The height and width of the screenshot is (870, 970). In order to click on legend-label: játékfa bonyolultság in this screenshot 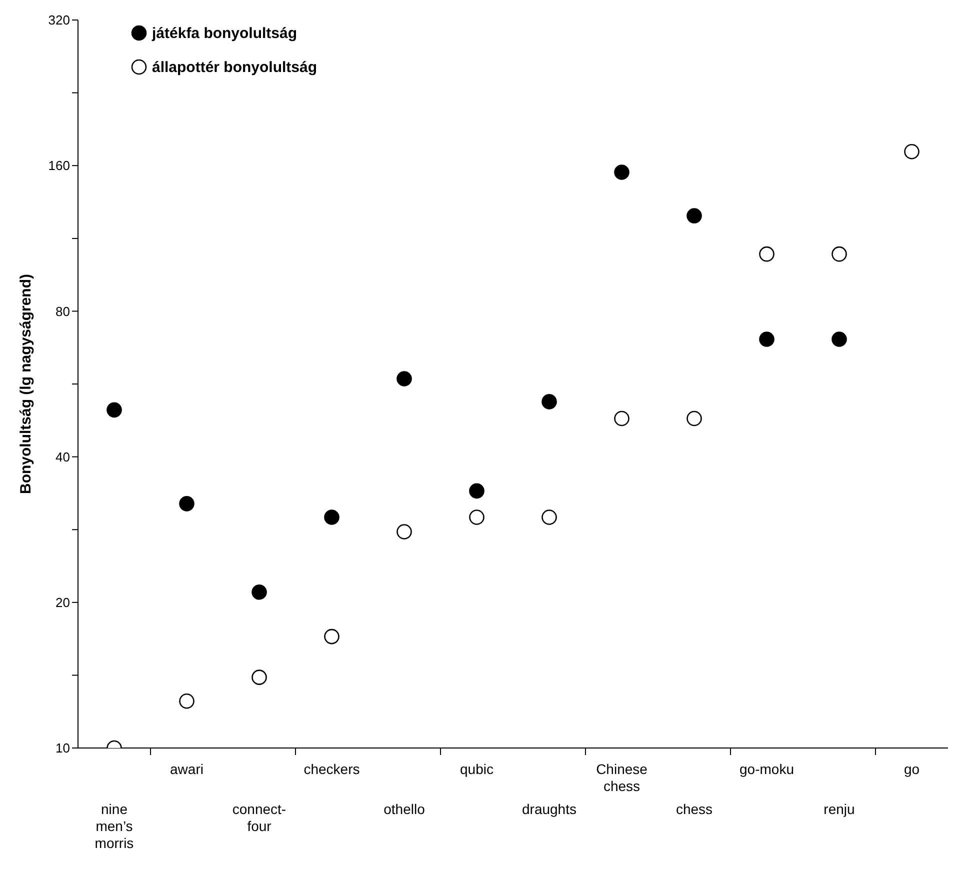, I will do `click(225, 33)`.